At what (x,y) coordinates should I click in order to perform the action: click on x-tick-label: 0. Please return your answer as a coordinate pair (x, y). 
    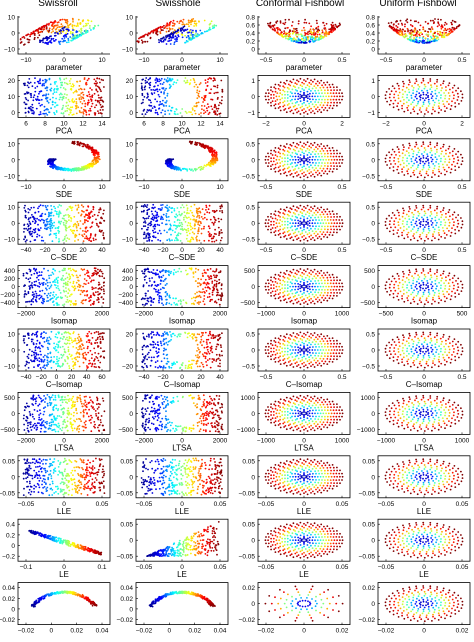
    Looking at the image, I should click on (64, 60).